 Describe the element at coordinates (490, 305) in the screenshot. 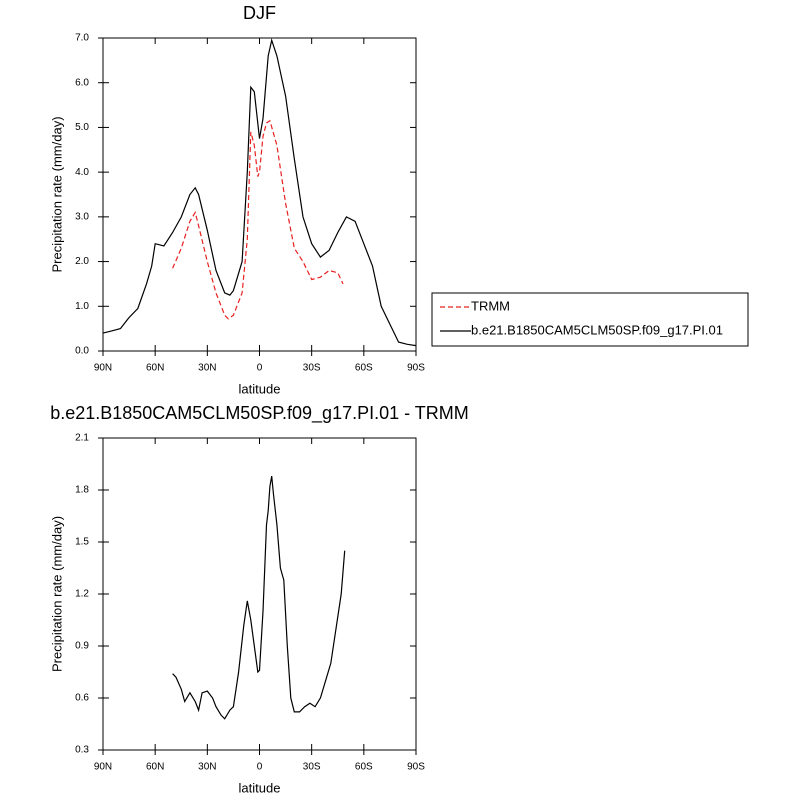

I see `legend-label: TRMM` at that location.